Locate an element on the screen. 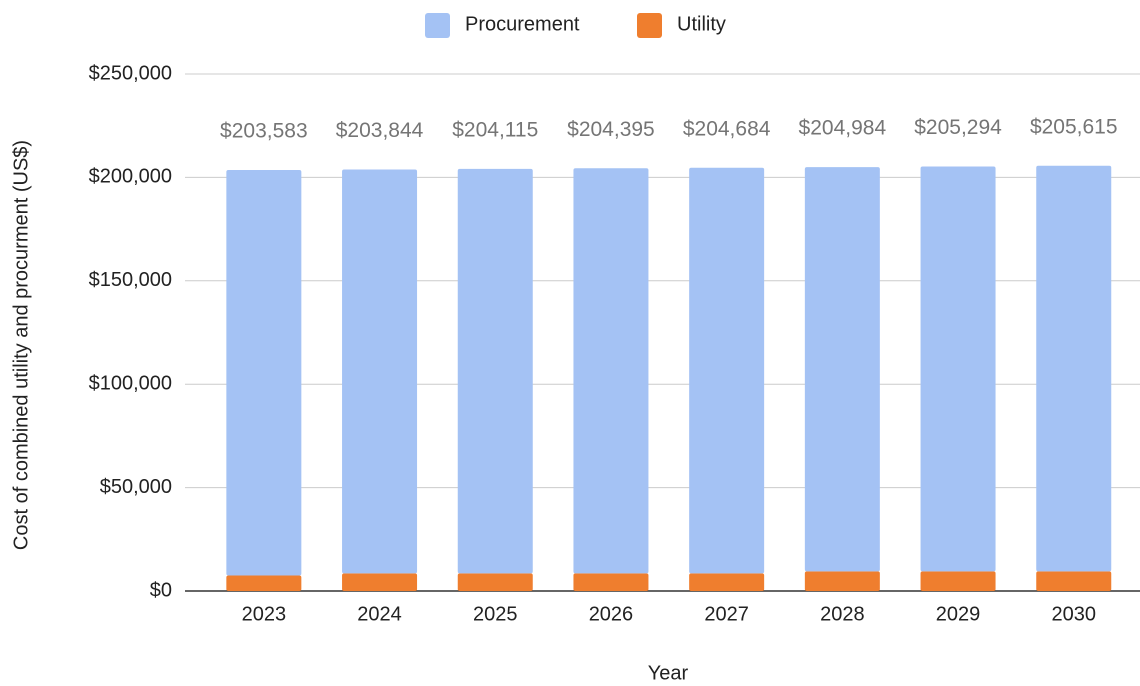 This screenshot has height=686, width=1140. legend-label: Utility is located at coordinates (701, 24).